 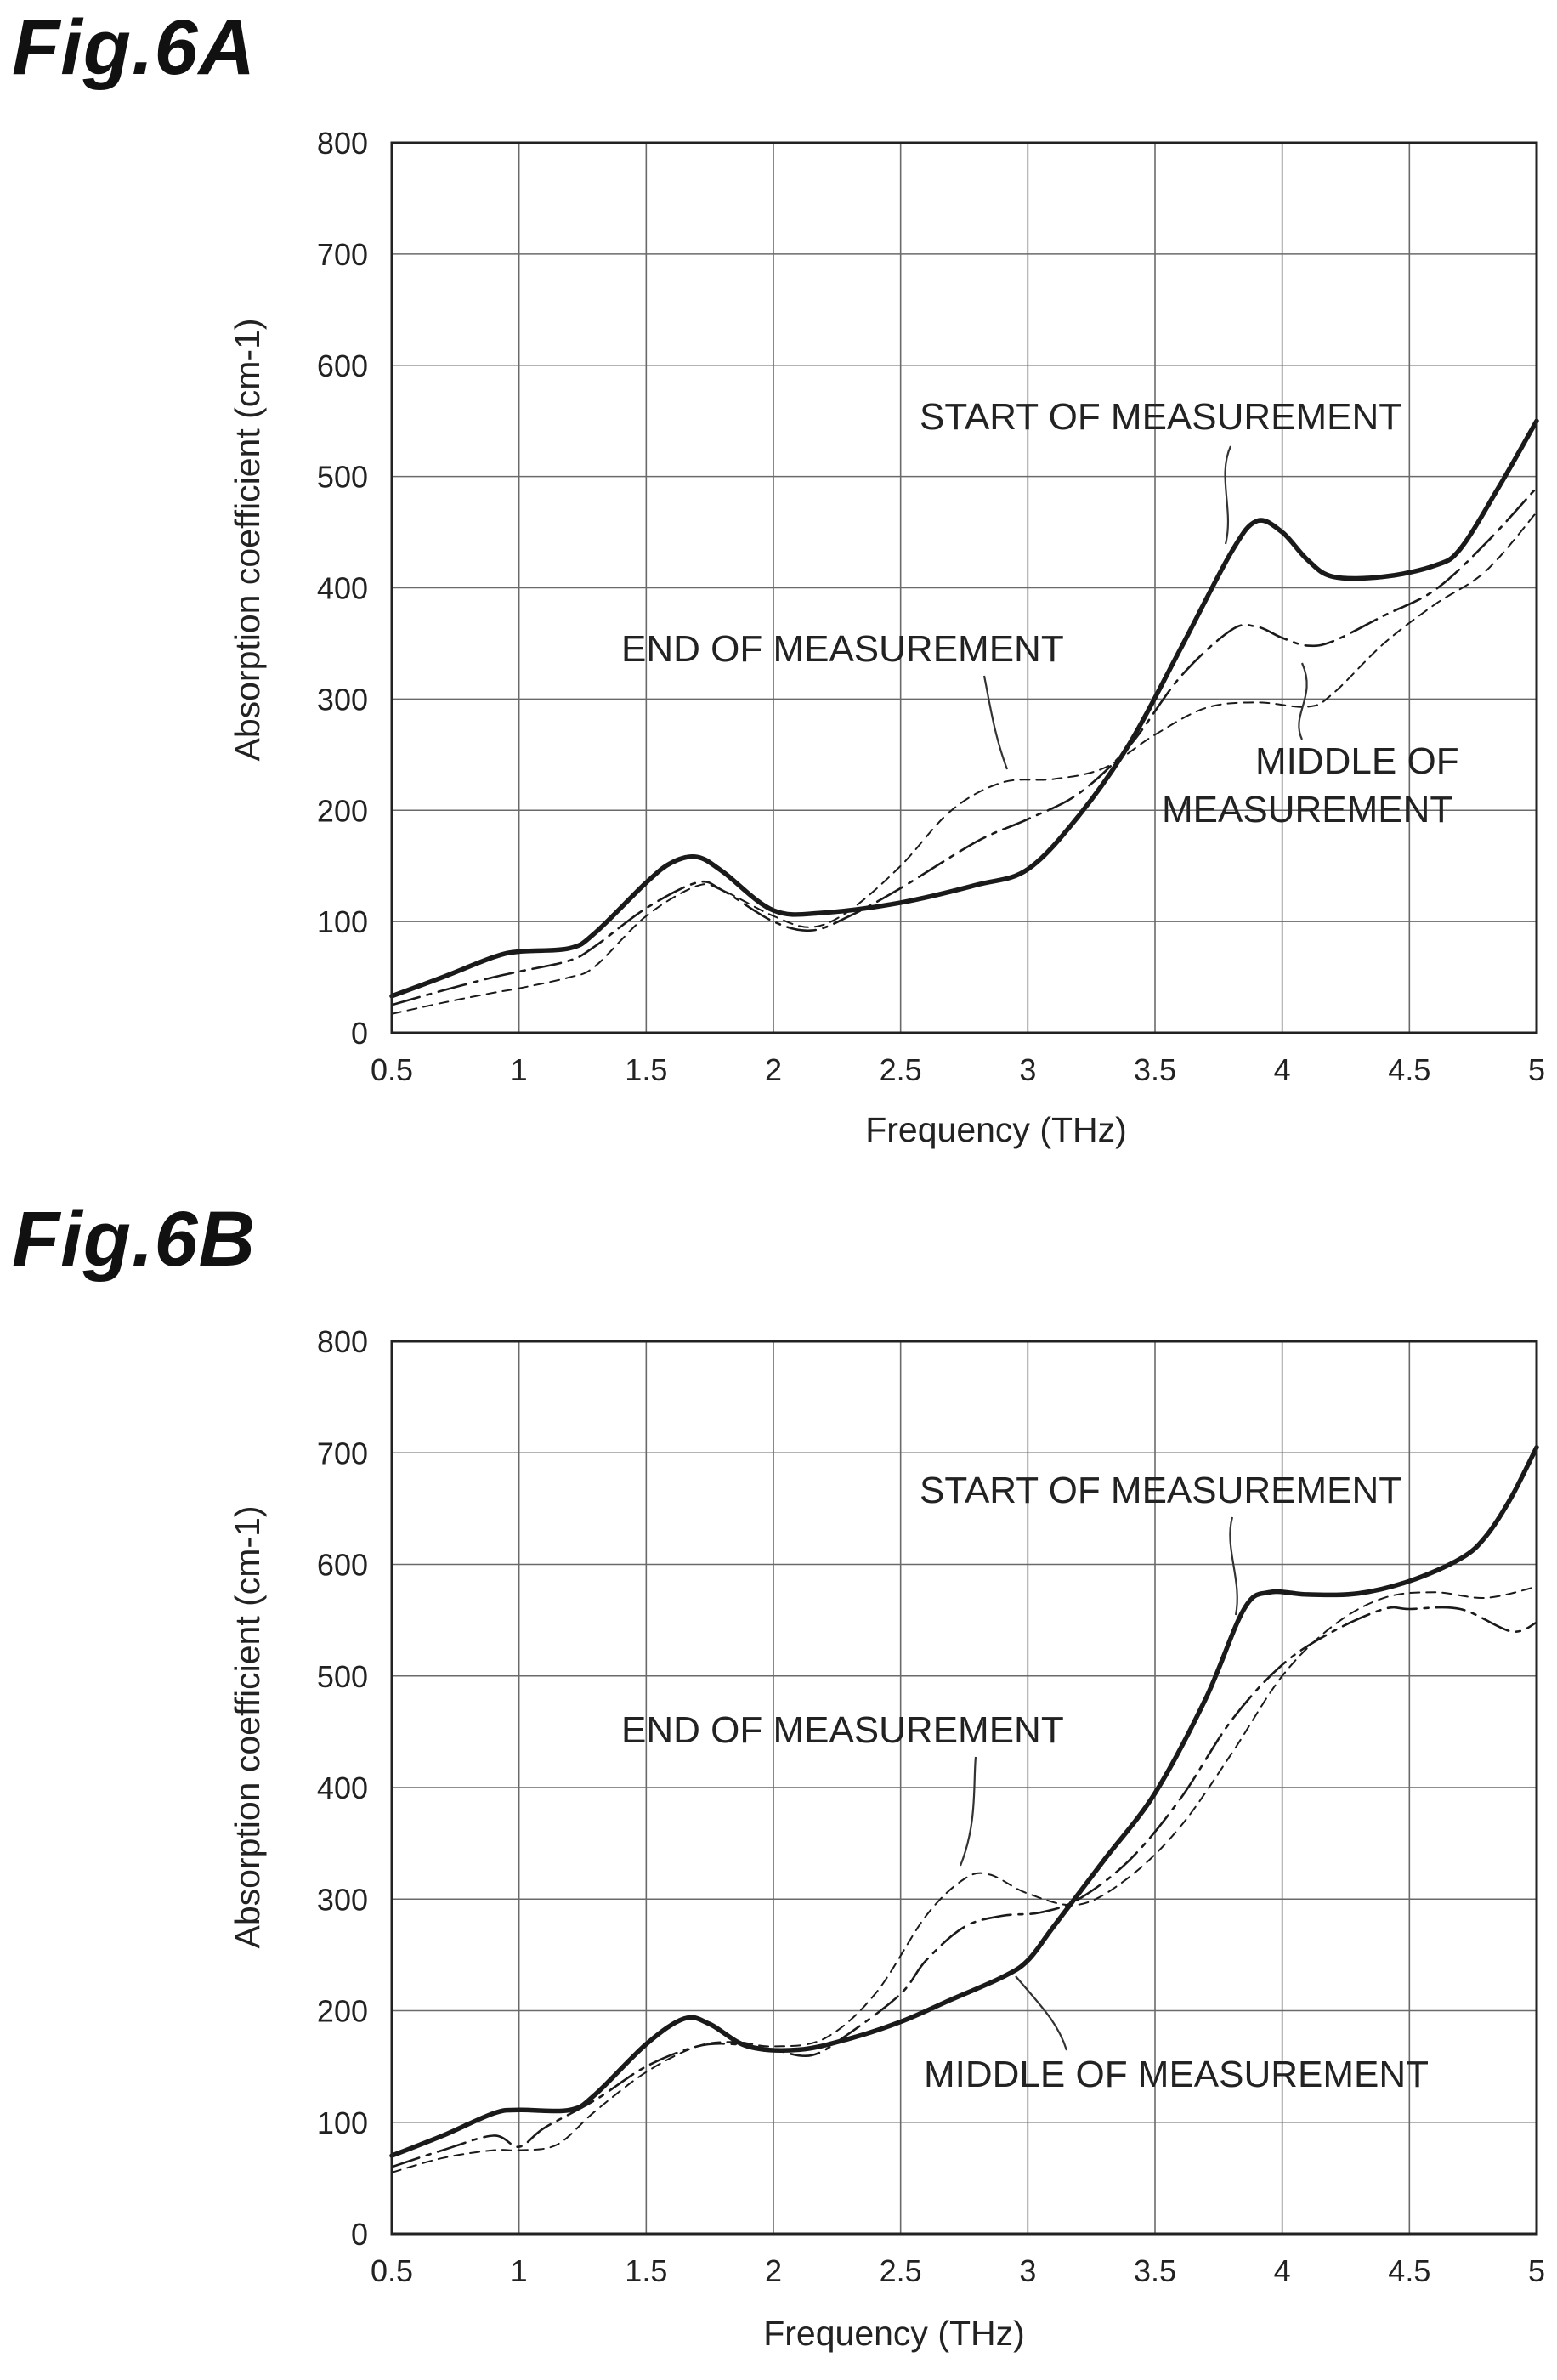 What do you see at coordinates (134, 47) in the screenshot?
I see `figure-title-6a: Fig.6A` at bounding box center [134, 47].